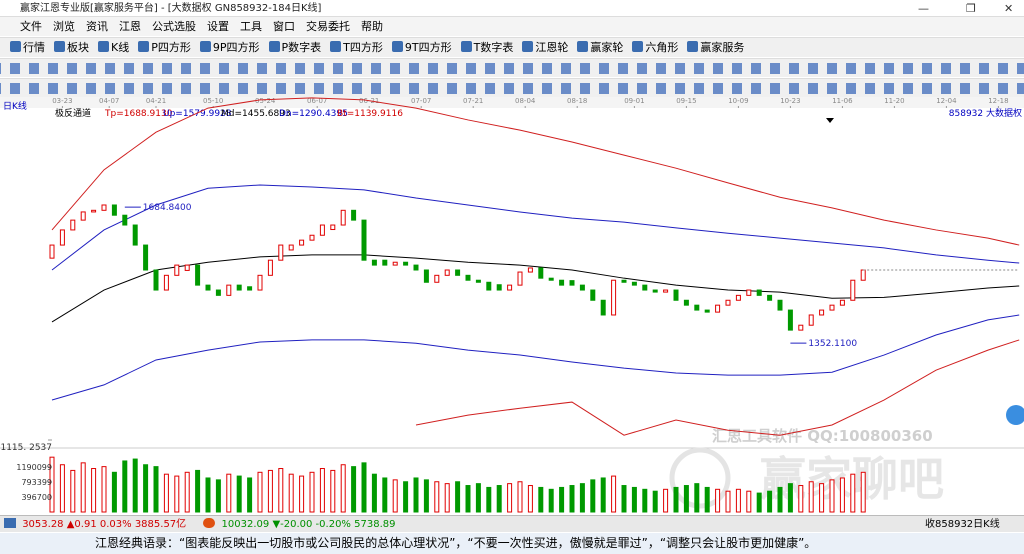 The height and width of the screenshot is (554, 1024). Describe the element at coordinates (971, 8) in the screenshot. I see `restore: ❐` at that location.